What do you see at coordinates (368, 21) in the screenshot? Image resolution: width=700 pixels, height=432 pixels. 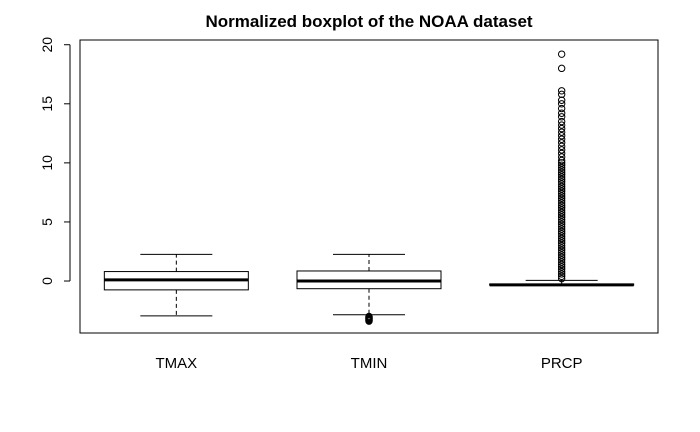 I see `chart-title: Normalized boxplot of the NOAA dataset` at bounding box center [368, 21].